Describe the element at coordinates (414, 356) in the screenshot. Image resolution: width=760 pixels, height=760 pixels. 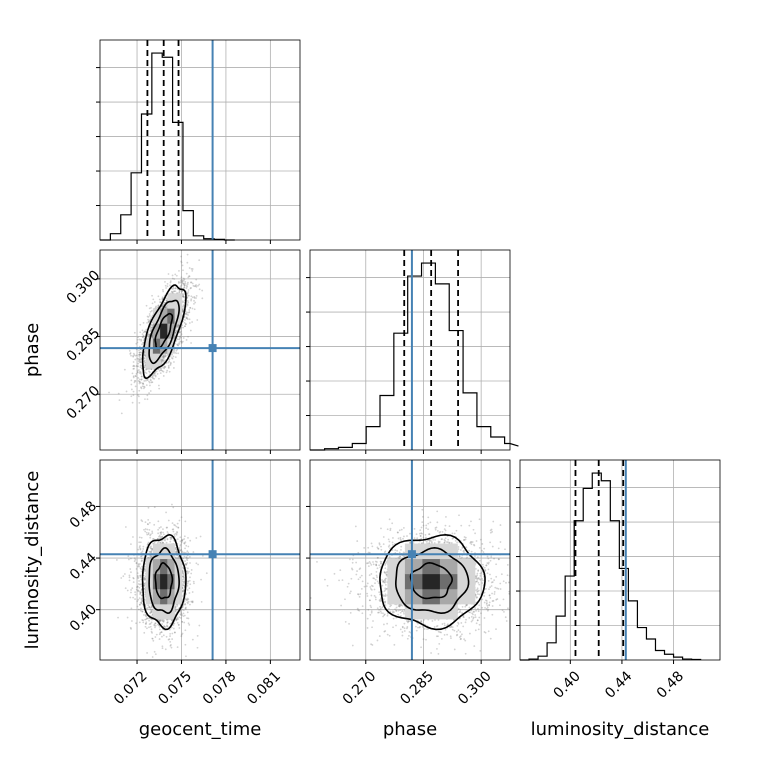
I see `histogram-phase` at that location.